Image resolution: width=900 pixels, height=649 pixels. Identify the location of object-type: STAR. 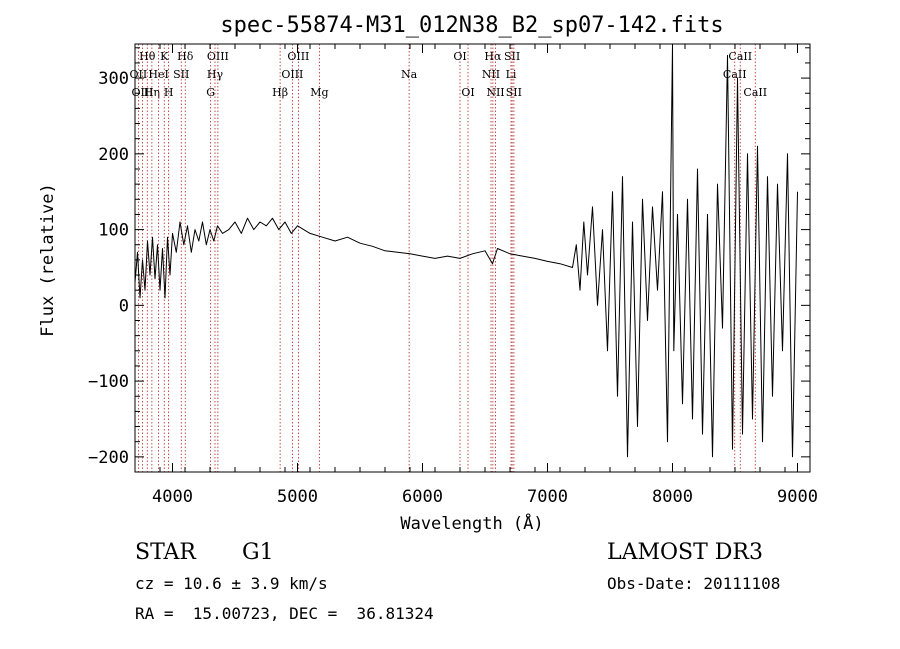
(165, 552).